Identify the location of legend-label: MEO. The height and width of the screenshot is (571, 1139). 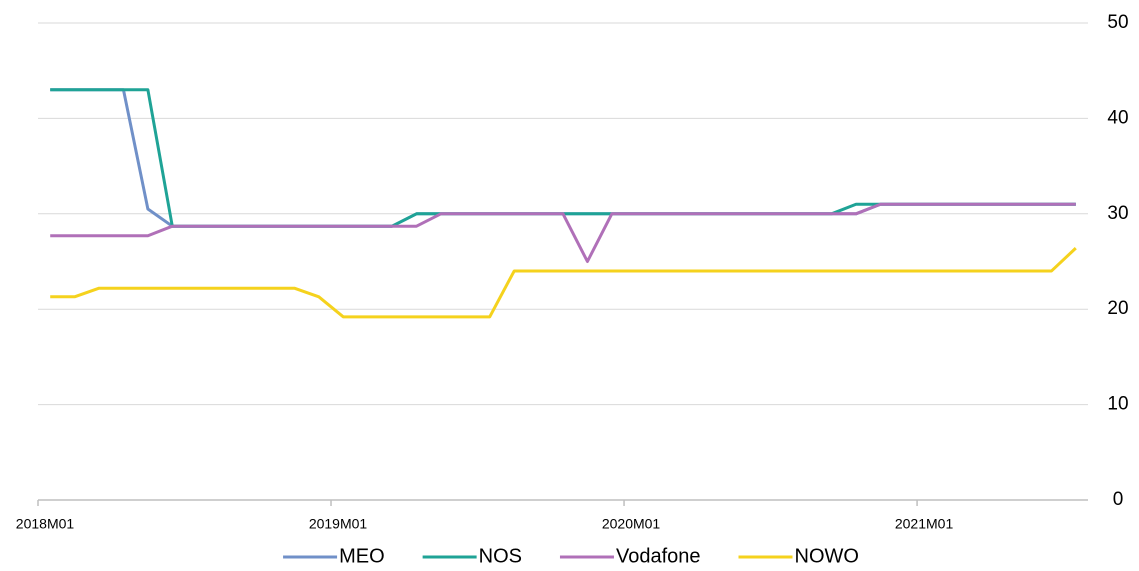
(362, 556).